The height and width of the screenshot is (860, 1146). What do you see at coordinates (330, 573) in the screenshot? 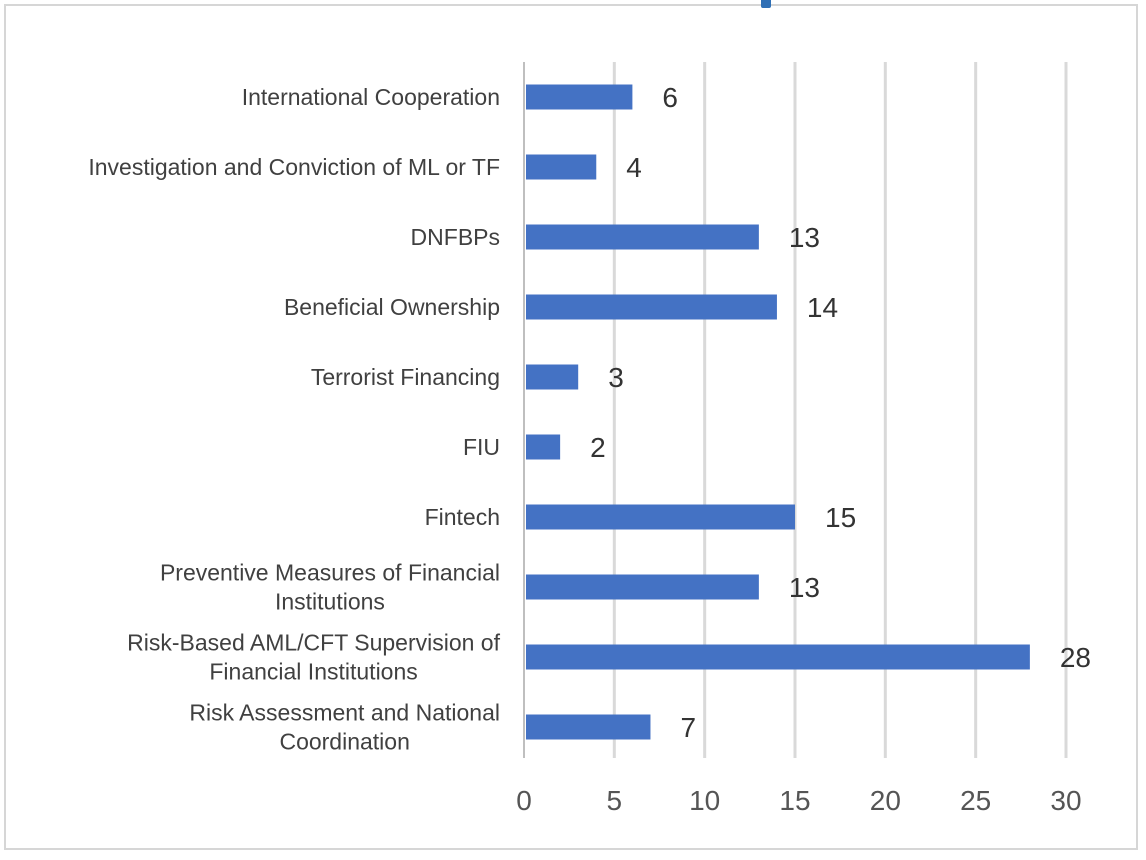
I see `category-label-line: Preventive Measures of Financial` at bounding box center [330, 573].